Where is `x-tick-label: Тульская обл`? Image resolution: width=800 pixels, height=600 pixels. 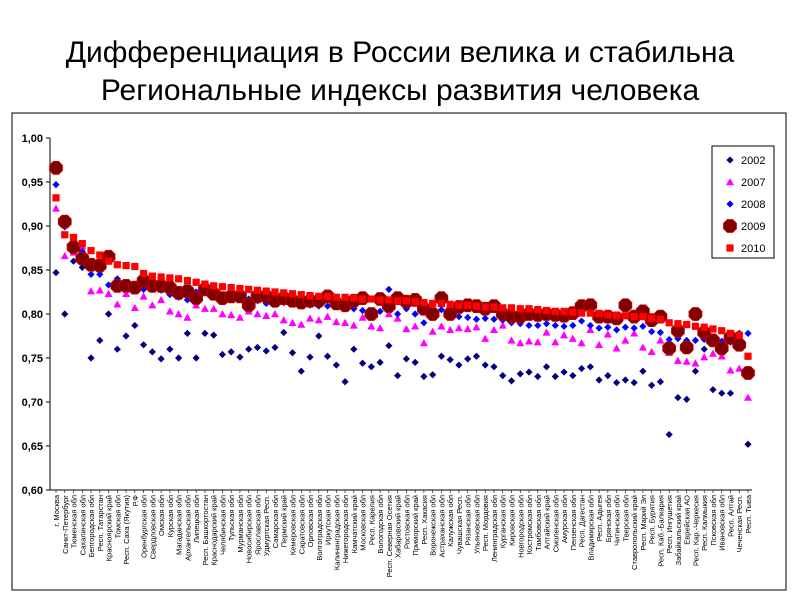 x-tick-label: Тульская обл is located at coordinates (231, 518).